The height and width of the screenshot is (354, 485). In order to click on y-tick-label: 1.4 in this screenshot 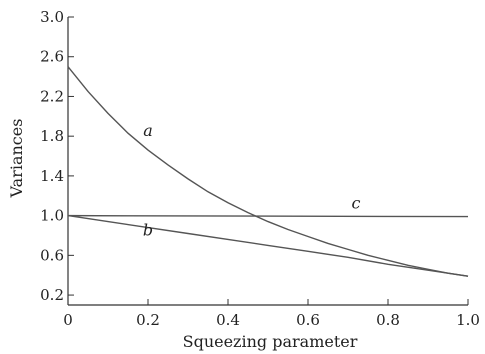, I will do `click(52, 176)`.